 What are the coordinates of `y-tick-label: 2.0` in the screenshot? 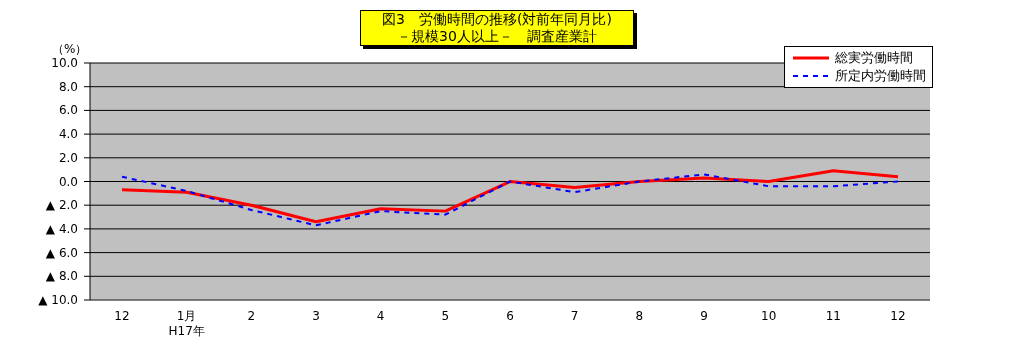 It's located at (68, 157).